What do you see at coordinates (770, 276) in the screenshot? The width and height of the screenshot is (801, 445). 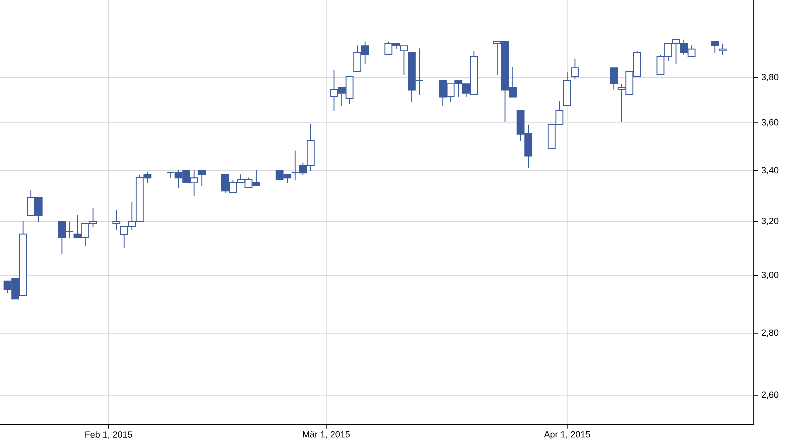 I see `y-tick-label: 3,00` at bounding box center [770, 276].